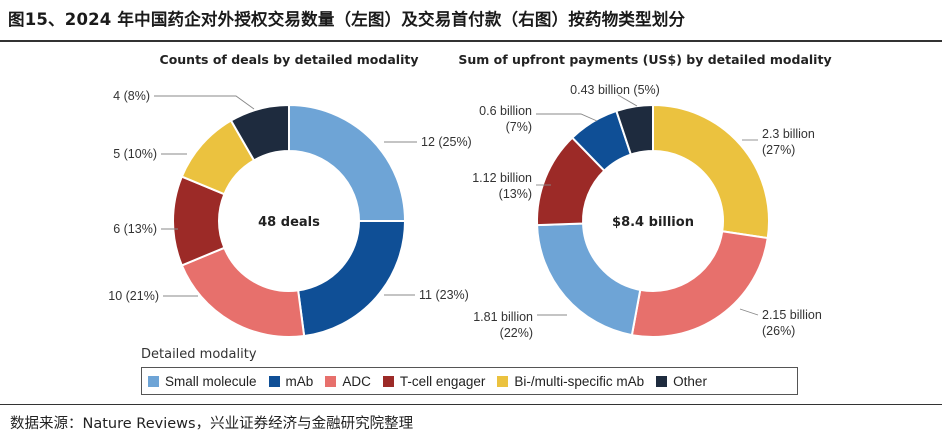 This screenshot has height=443, width=942. Describe the element at coordinates (778, 150) in the screenshot. I see `upfront-label-bi-multi-specific-mab-line2: (27%)` at that location.